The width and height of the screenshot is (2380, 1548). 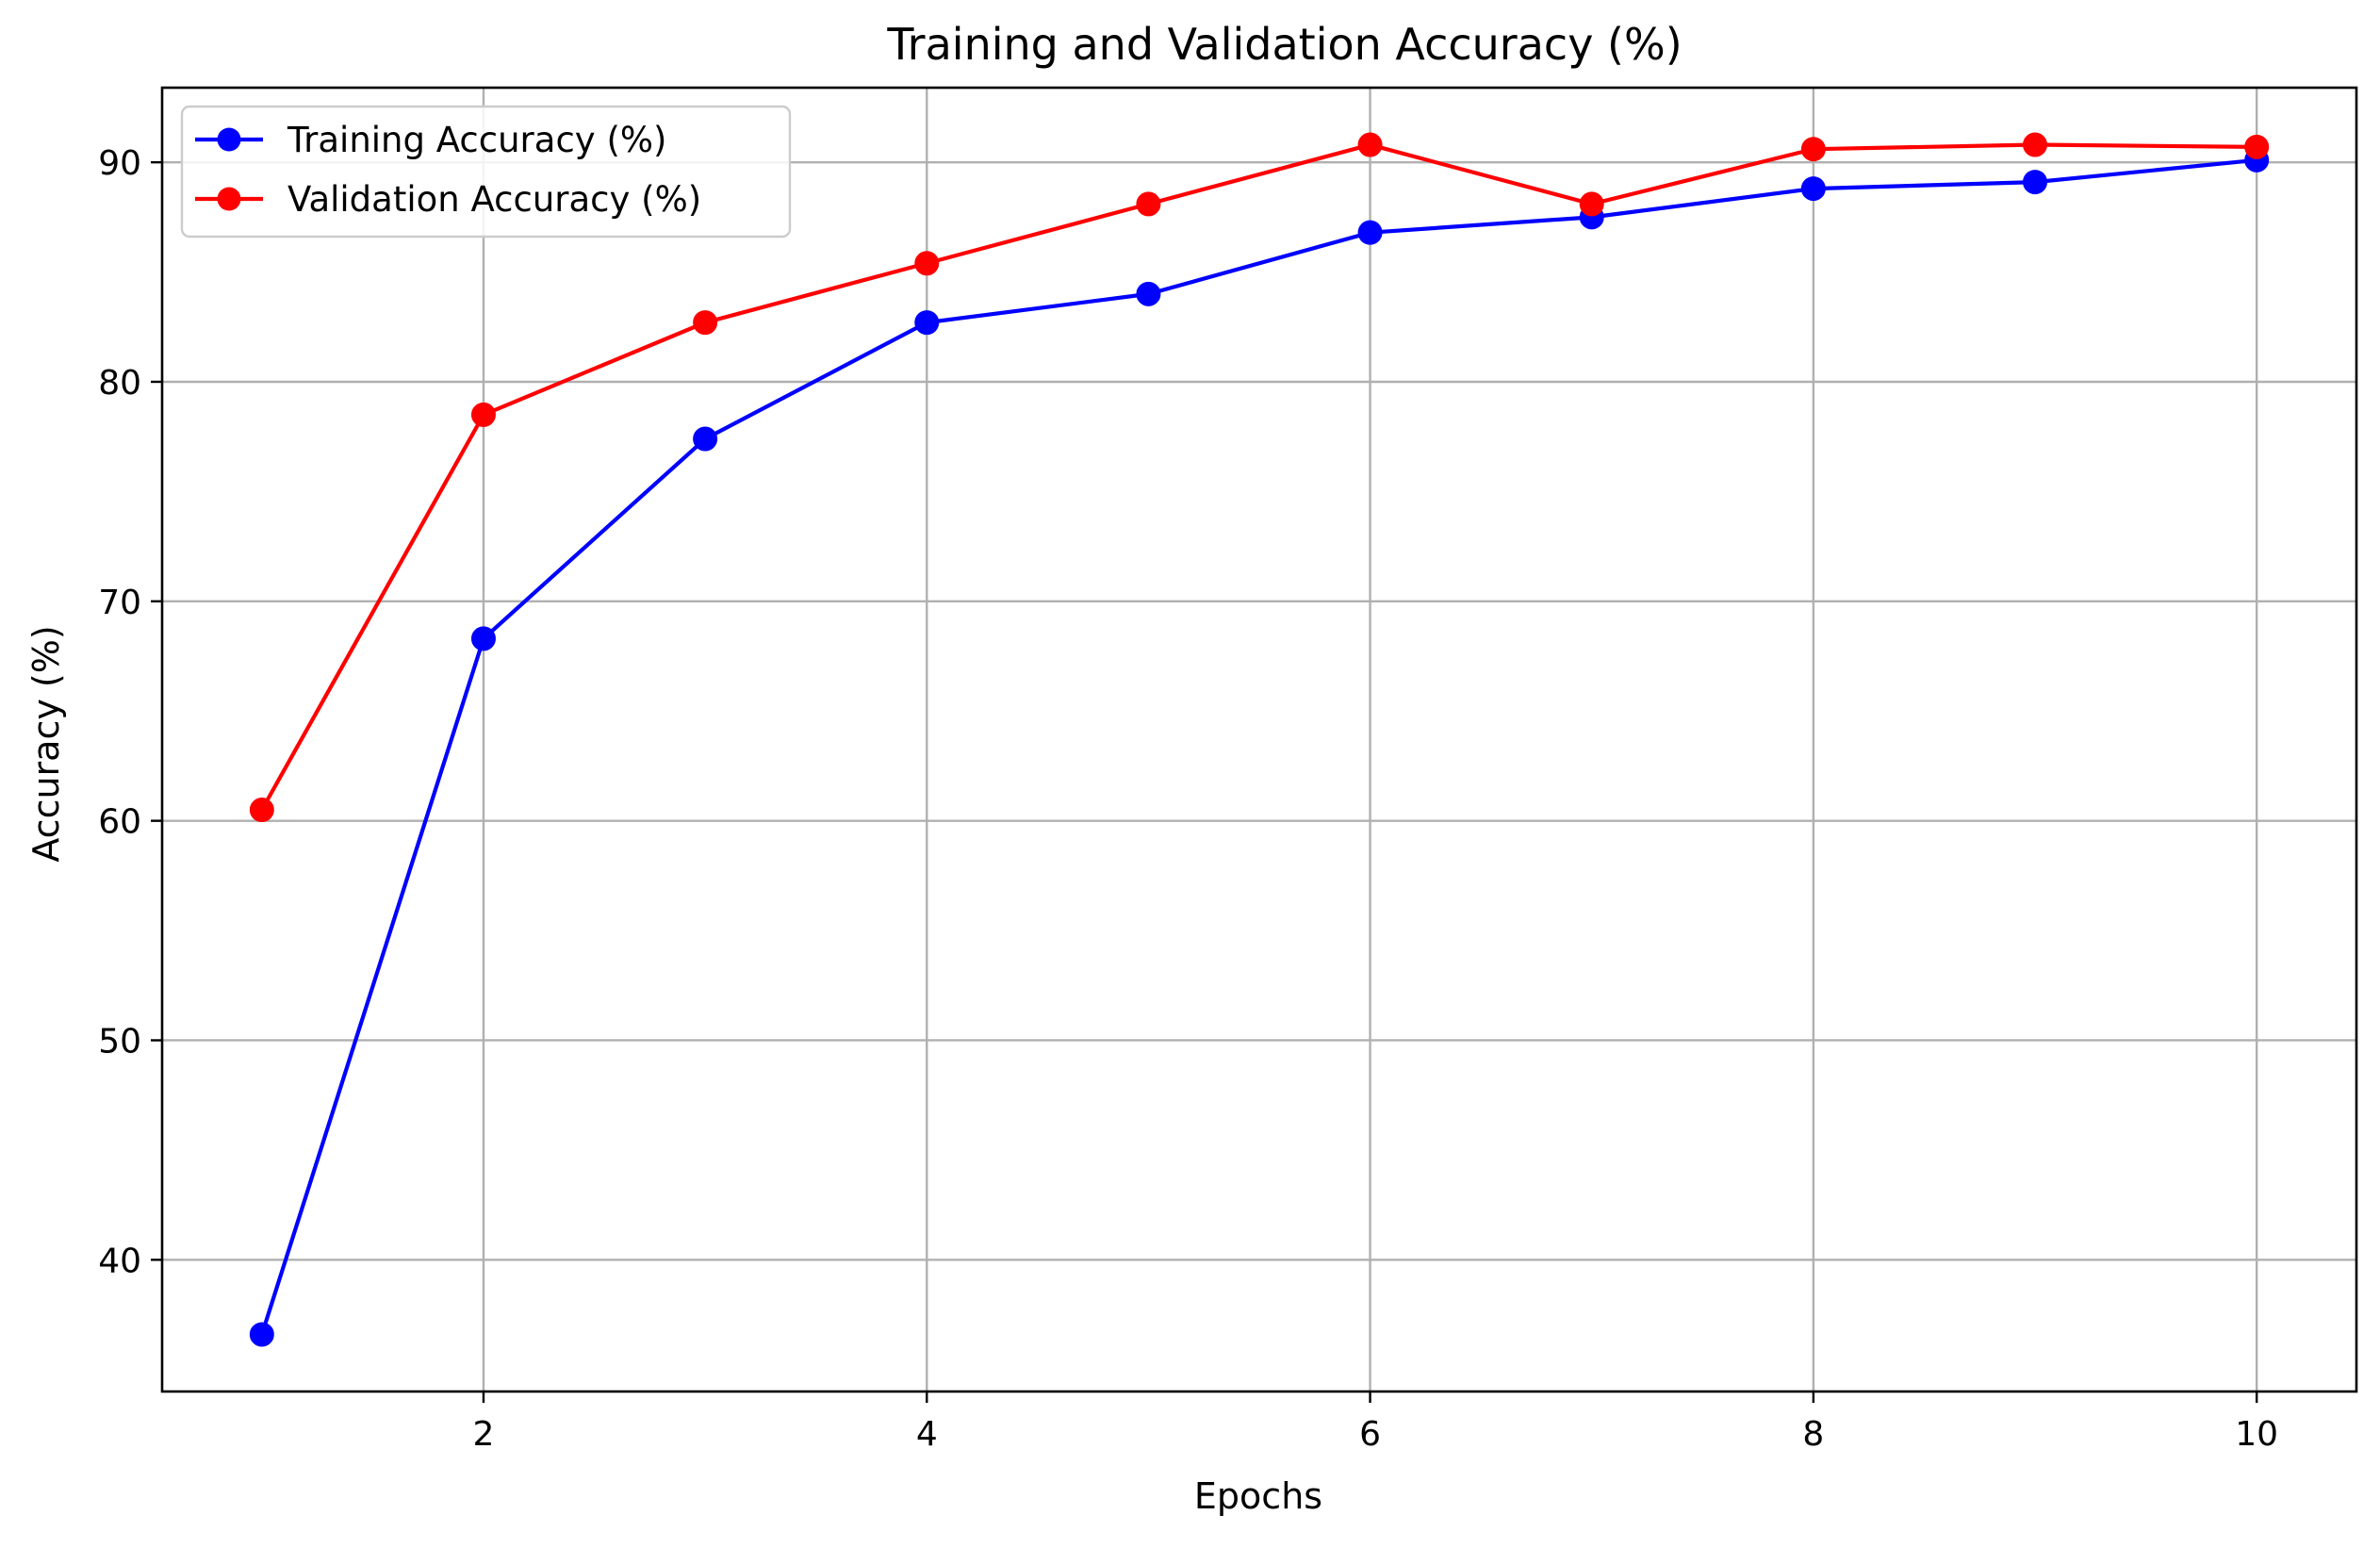 What do you see at coordinates (476, 140) in the screenshot?
I see `legend-label: Training Accuracy (%)` at bounding box center [476, 140].